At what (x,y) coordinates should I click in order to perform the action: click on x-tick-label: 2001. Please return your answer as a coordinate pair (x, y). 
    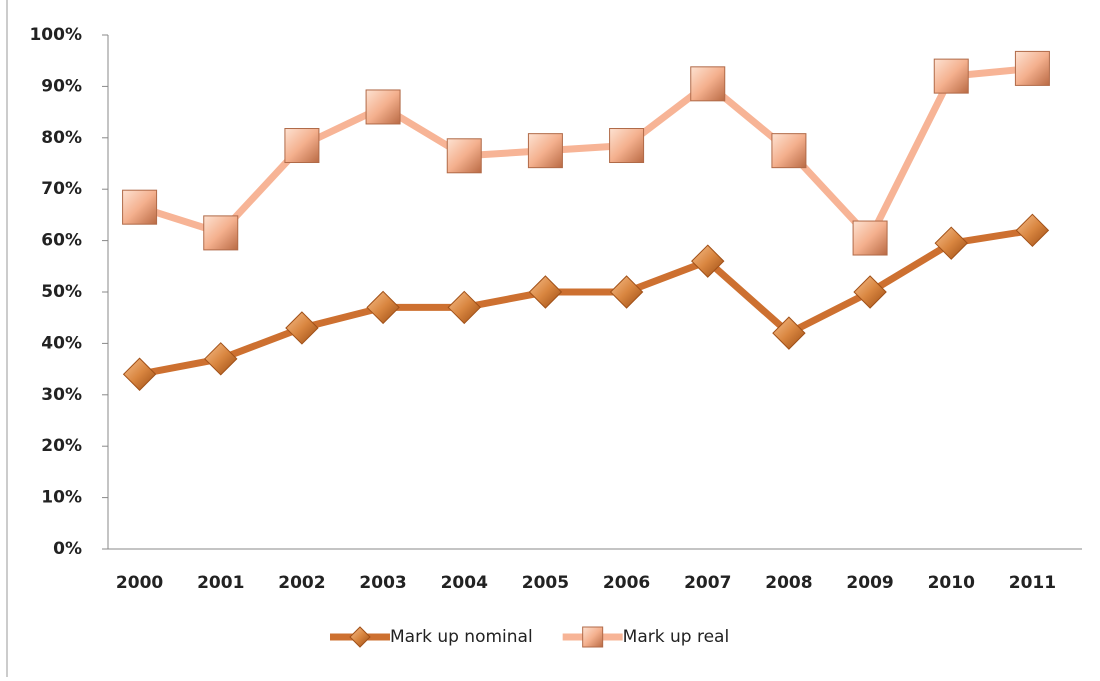
    Looking at the image, I should click on (220, 583).